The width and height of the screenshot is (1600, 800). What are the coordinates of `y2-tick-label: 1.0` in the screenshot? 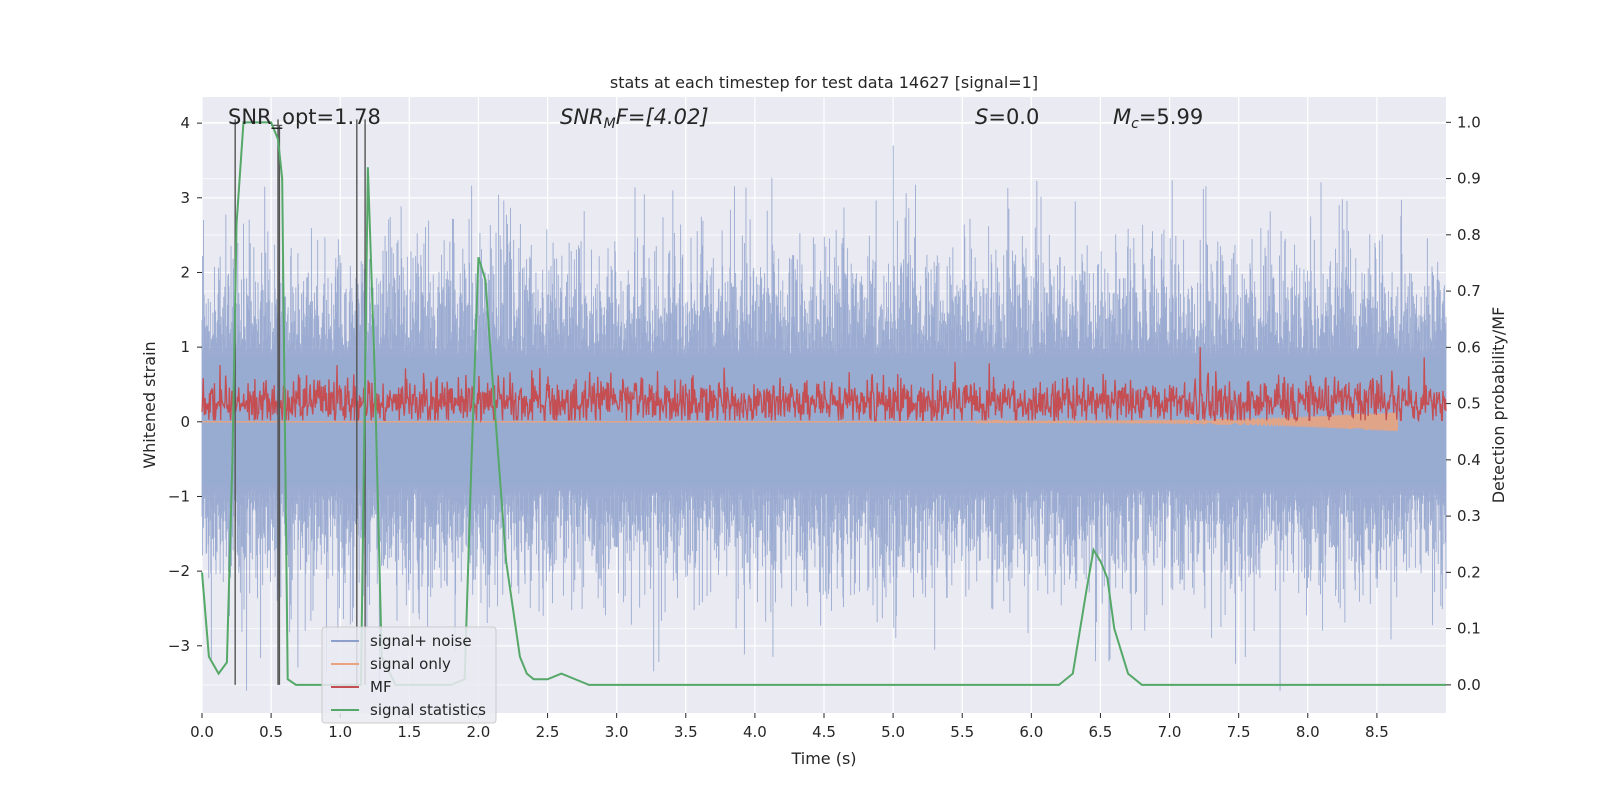 It's located at (1469, 122).